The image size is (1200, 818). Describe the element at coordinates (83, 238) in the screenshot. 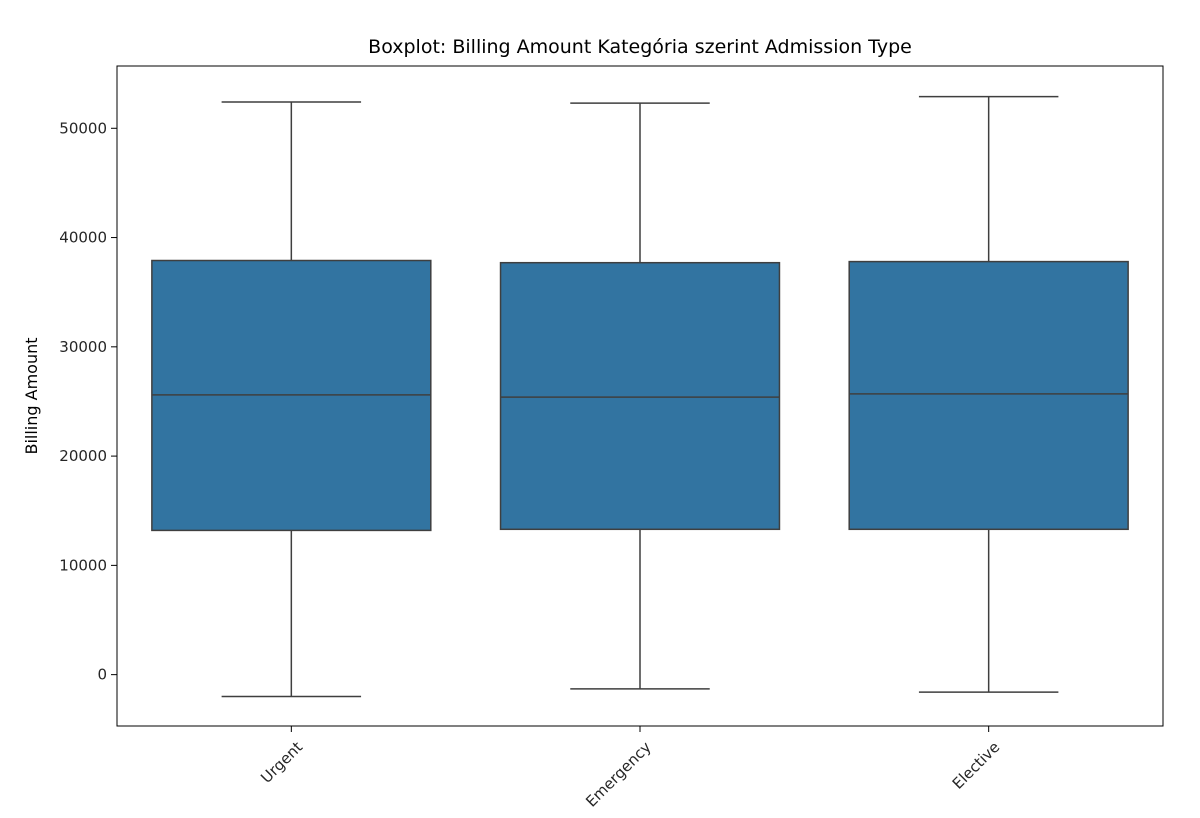

I see `y-tick-label: 40000` at that location.